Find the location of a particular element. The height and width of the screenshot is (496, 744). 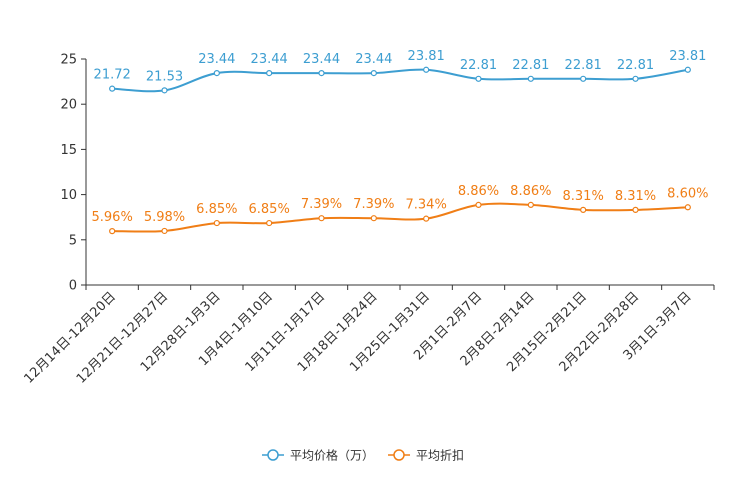

legend: 平均价格（万） 平均折扣 is located at coordinates (363, 455).